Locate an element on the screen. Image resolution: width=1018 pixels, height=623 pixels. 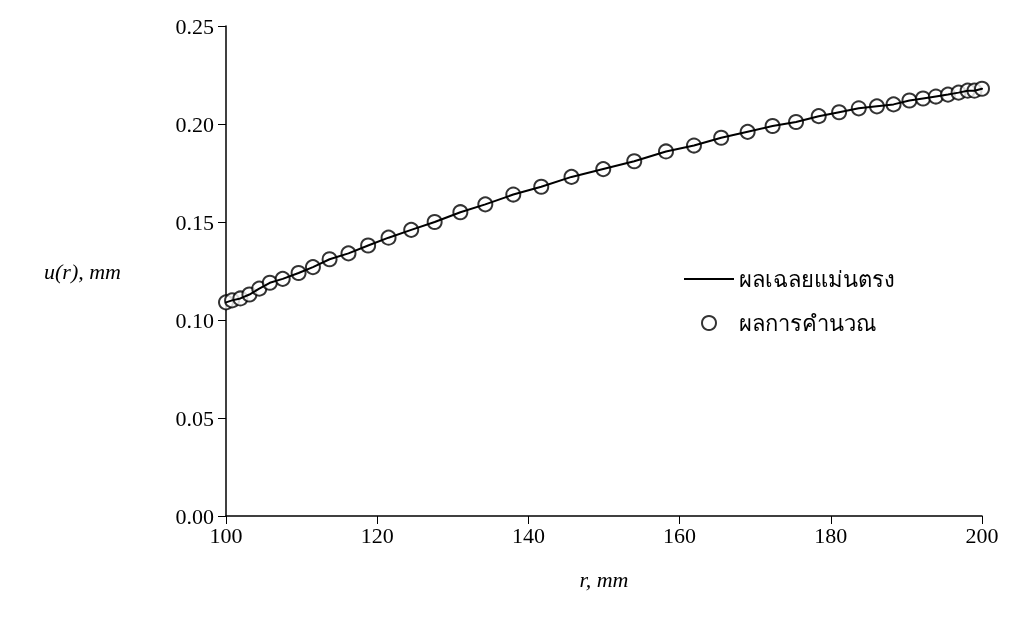
x-tick-label: 160 is located at coordinates (680, 535).